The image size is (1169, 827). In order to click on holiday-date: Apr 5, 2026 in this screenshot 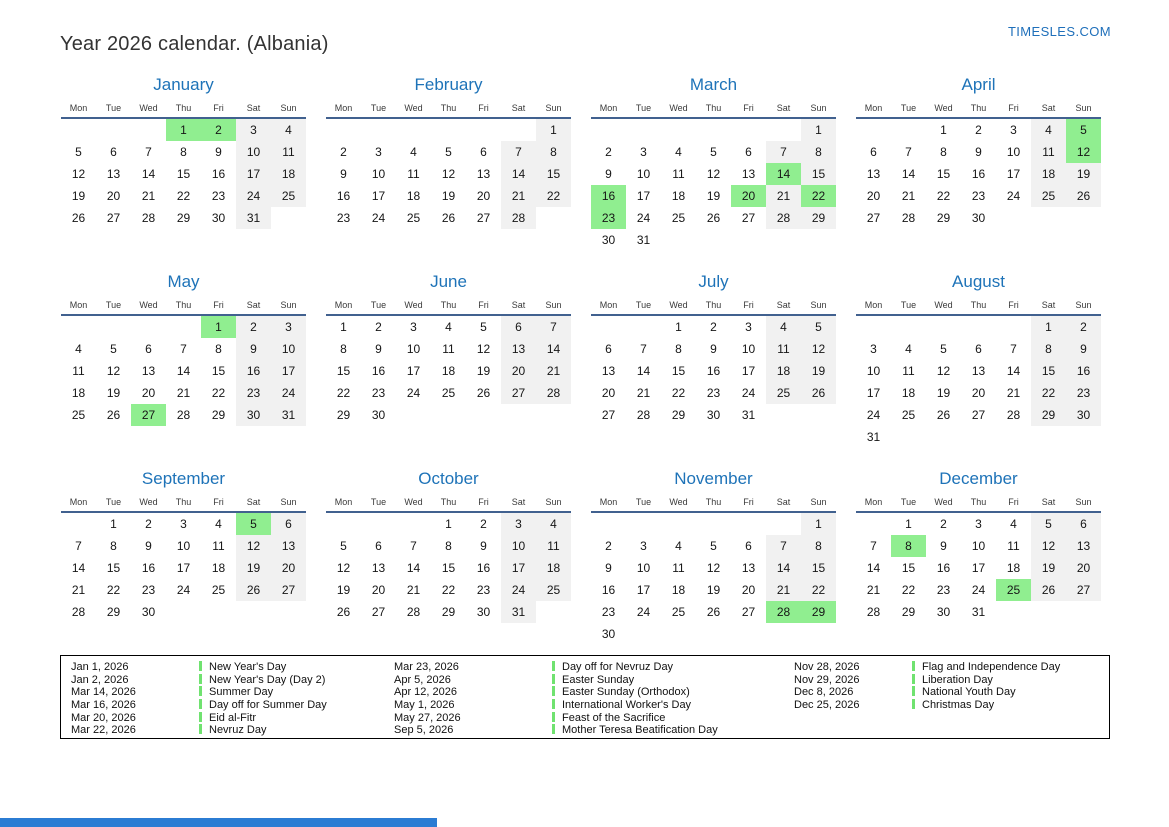, I will do `click(422, 679)`.